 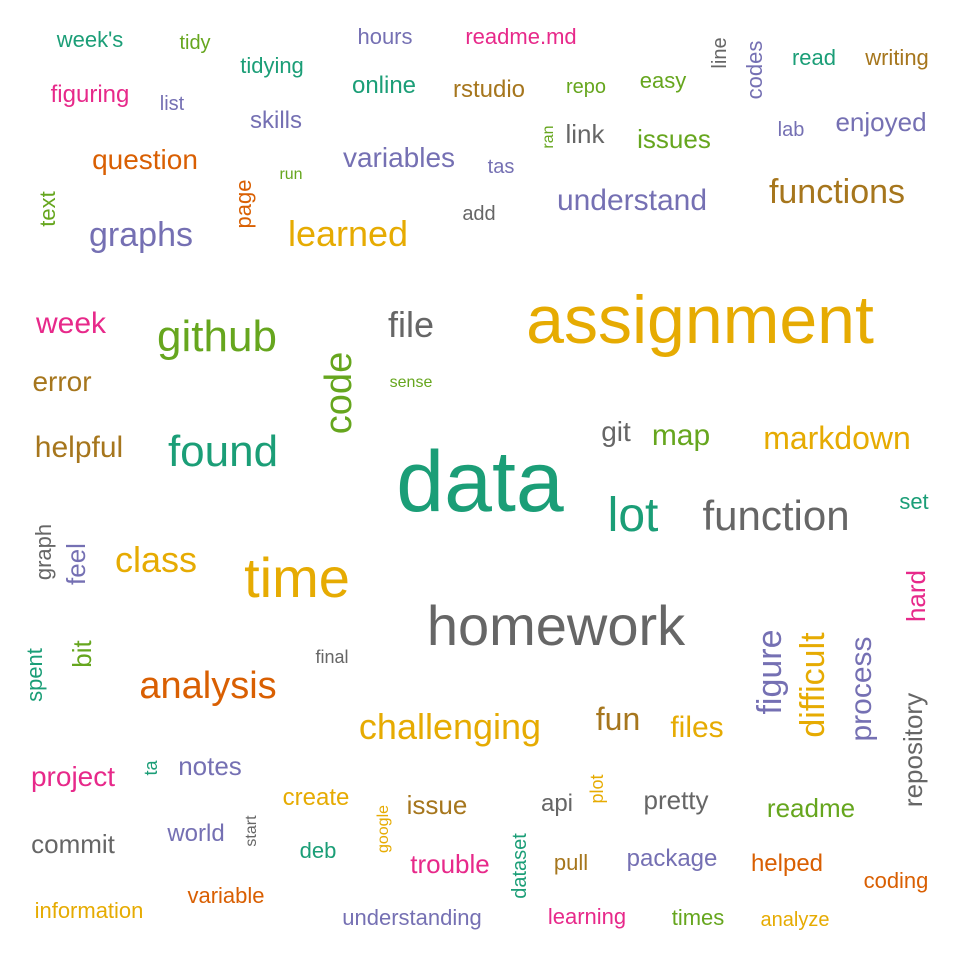 I want to click on cloud-word: writing, so click(x=897, y=57).